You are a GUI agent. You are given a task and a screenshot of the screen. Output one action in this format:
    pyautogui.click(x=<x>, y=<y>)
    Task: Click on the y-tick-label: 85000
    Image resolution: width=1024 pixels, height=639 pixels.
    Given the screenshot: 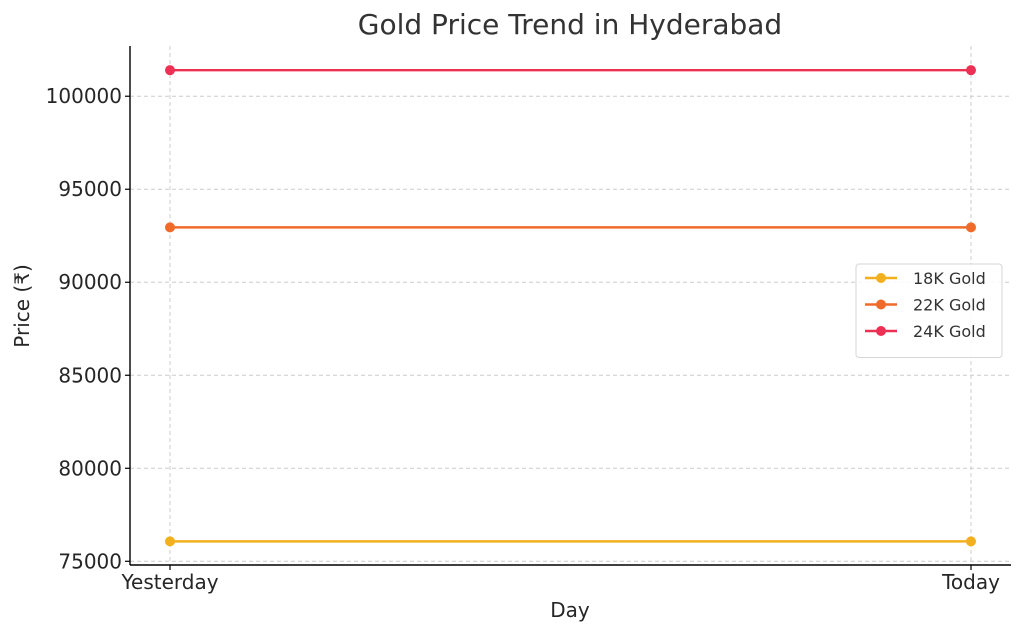 What is the action you would take?
    pyautogui.click(x=90, y=375)
    